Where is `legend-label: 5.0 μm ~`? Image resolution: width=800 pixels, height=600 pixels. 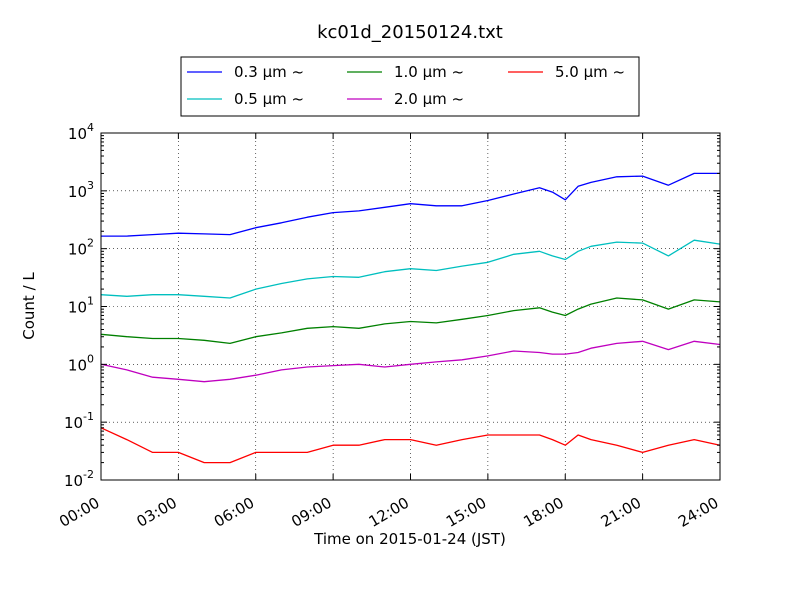
legend-label: 5.0 μm ~ is located at coordinates (590, 72).